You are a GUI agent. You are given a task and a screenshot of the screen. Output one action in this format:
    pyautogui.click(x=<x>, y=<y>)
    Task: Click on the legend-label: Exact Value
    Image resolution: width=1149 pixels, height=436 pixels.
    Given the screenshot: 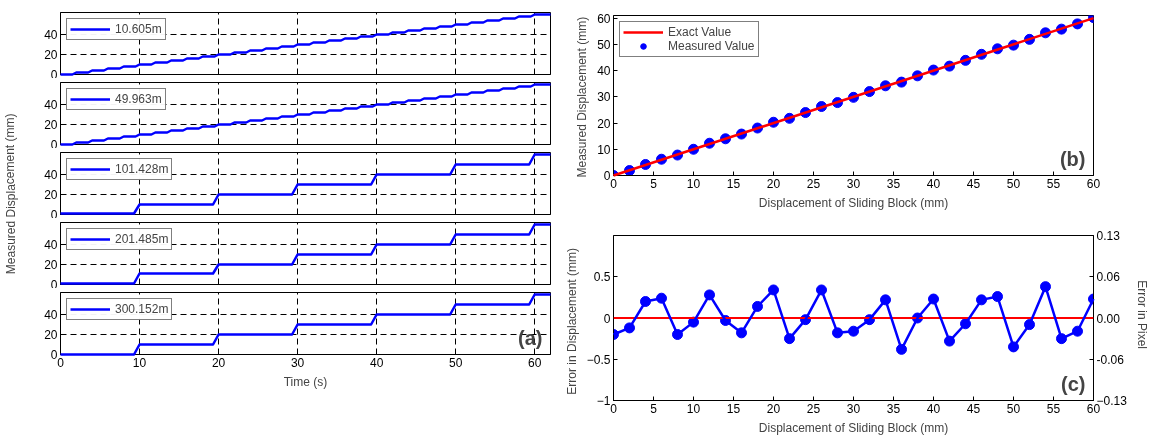 What is the action you would take?
    pyautogui.click(x=700, y=32)
    